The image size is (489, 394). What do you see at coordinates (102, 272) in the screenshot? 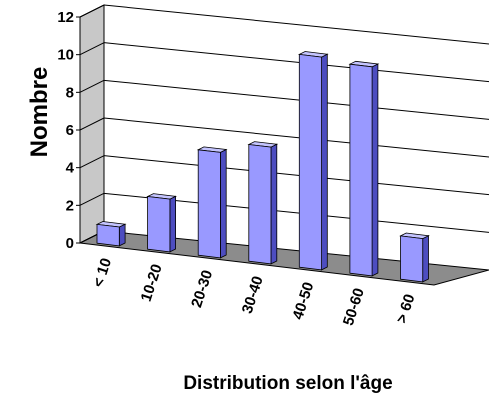
I see `x-category-label: < 10` at bounding box center [102, 272].